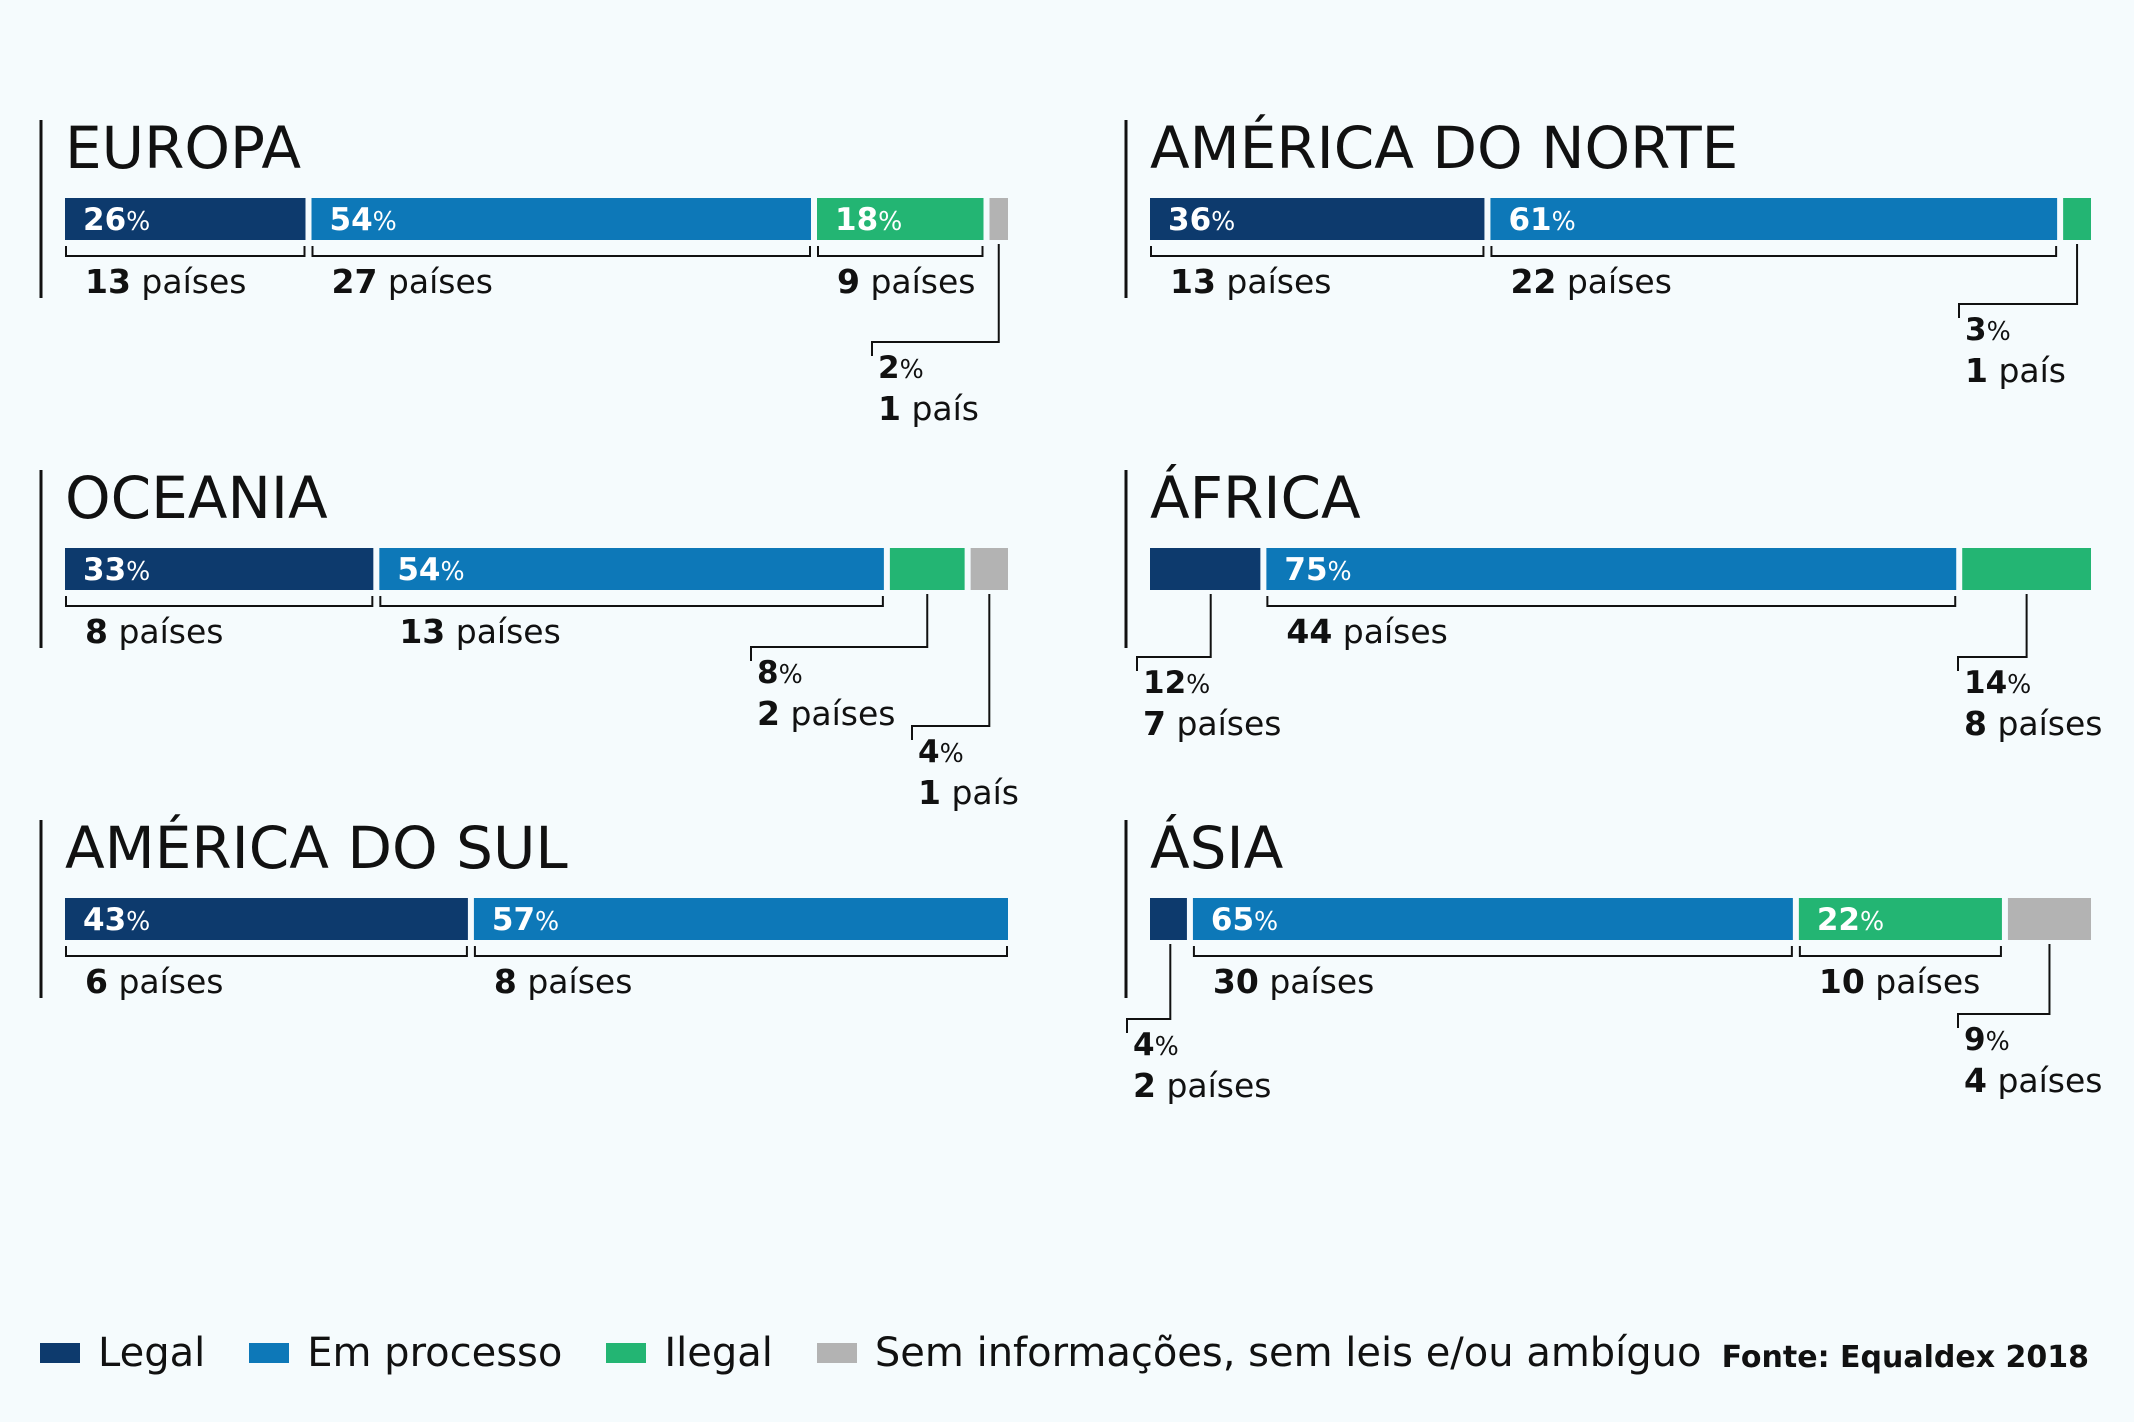 Image resolution: width=2134 pixels, height=1422 pixels. I want to click on callout-percent-label: 2%, so click(901, 368).